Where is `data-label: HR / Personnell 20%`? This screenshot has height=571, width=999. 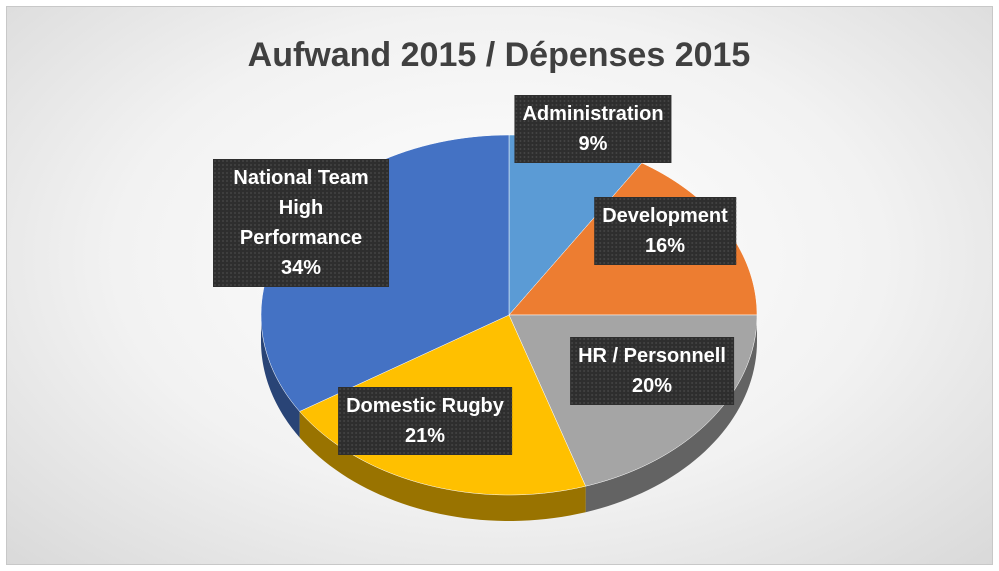
data-label: HR / Personnell 20% is located at coordinates (652, 371).